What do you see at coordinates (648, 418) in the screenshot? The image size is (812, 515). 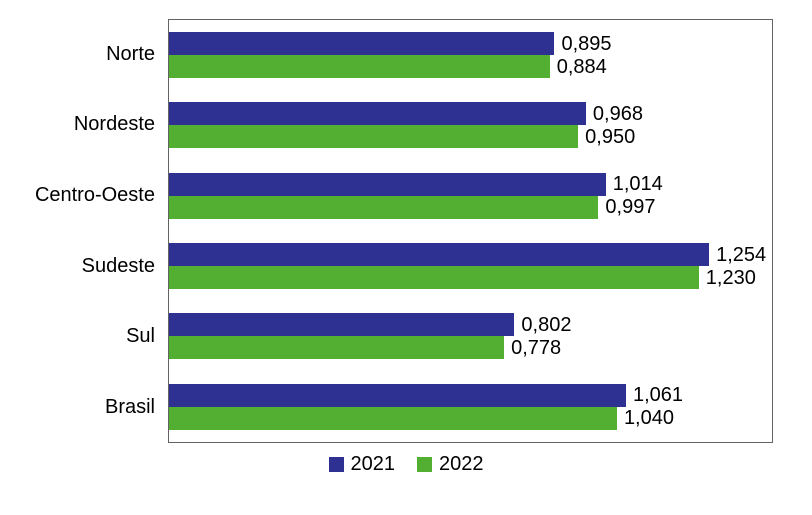 I see `bar-value-label: 1,040` at bounding box center [648, 418].